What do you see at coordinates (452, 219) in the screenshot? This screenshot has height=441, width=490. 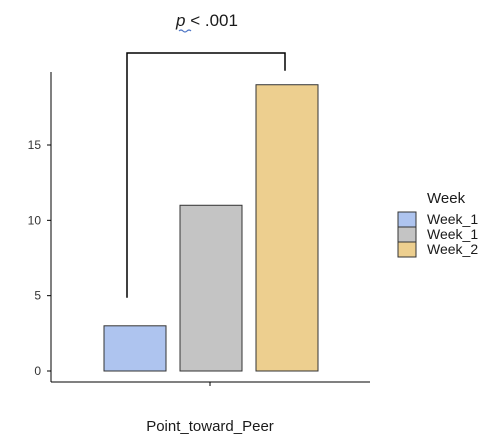 I see `legend-label-1: Week_1` at bounding box center [452, 219].